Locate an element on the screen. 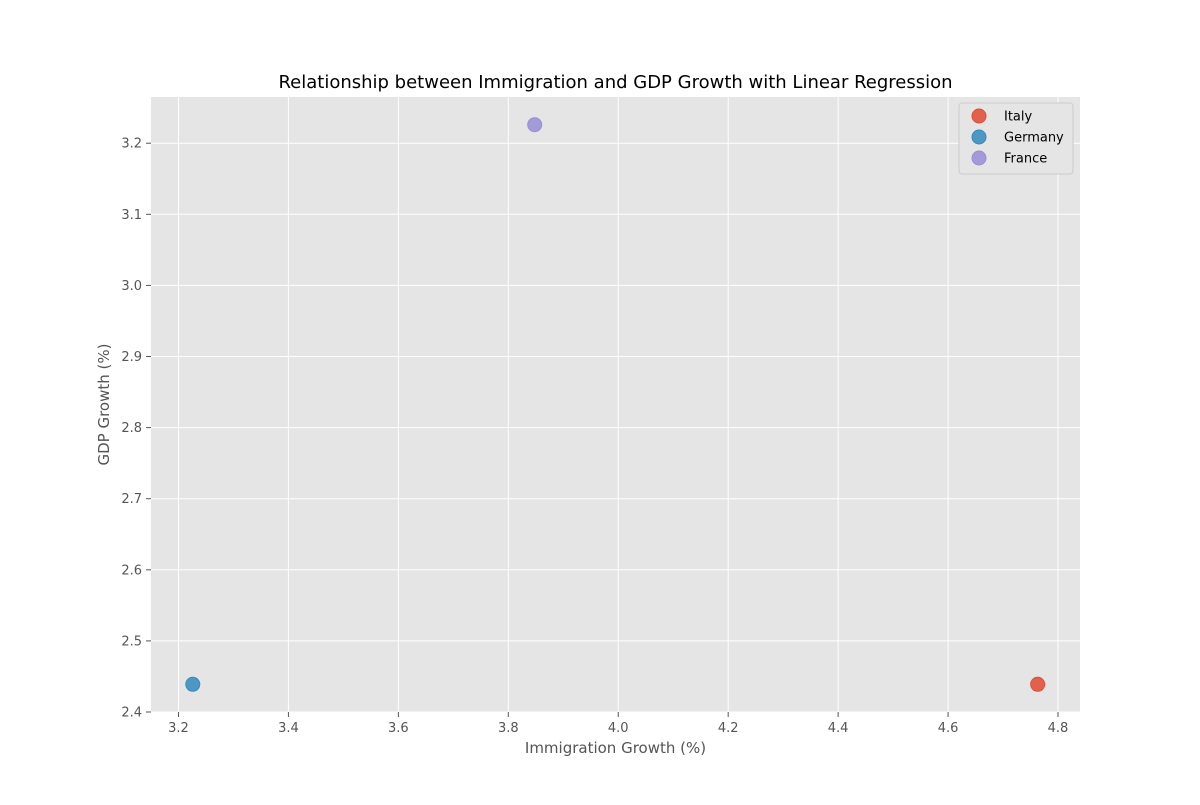 This screenshot has height=805, width=1200. x-tick-label: 3.4 is located at coordinates (288, 728).